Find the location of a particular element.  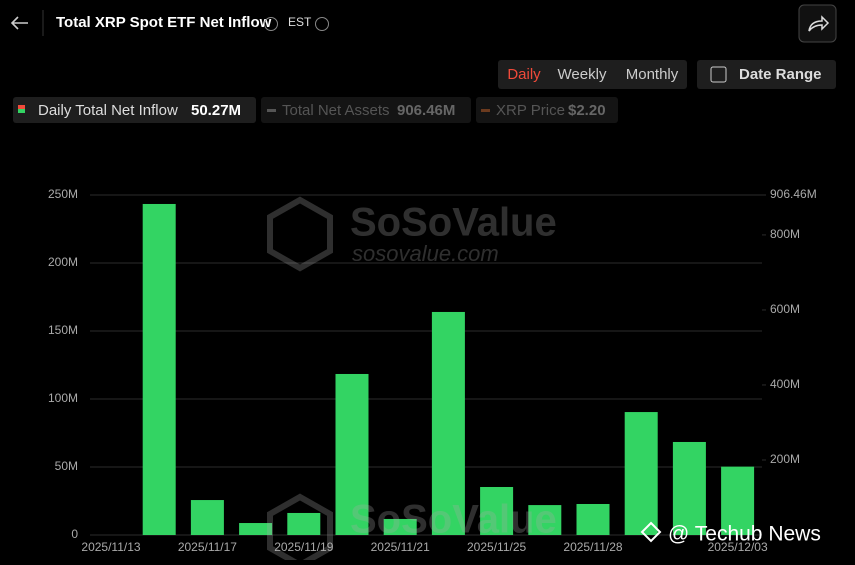

legend-value: $2.20 is located at coordinates (587, 110).